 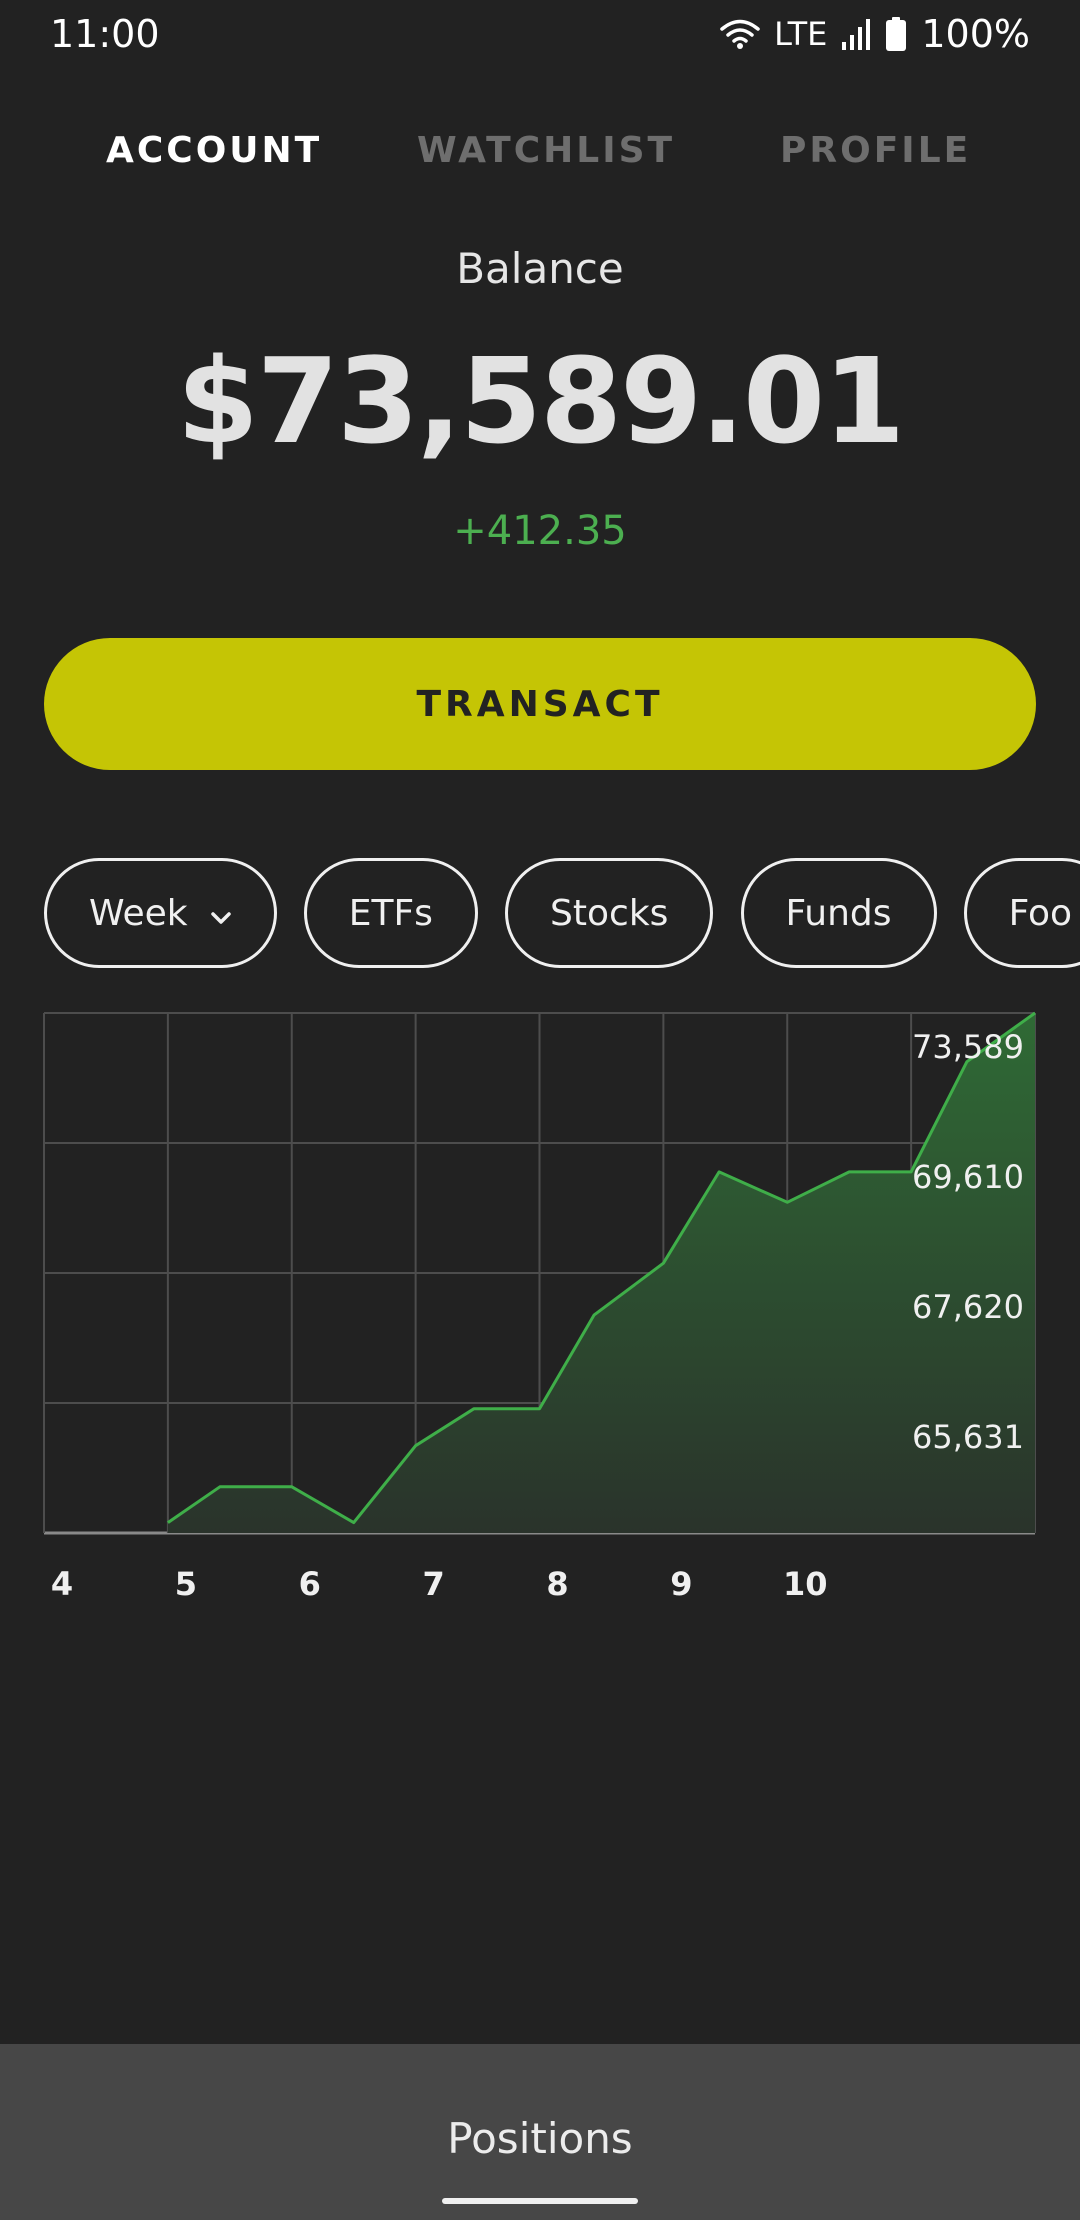 I want to click on tab-account: ACCOUNT, so click(x=214, y=150).